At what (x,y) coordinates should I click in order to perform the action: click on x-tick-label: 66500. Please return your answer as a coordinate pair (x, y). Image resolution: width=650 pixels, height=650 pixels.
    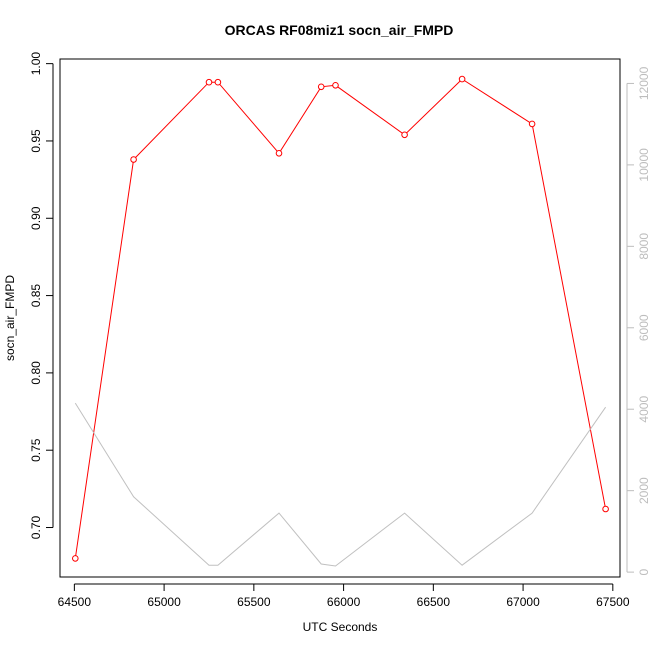
    Looking at the image, I should click on (434, 602).